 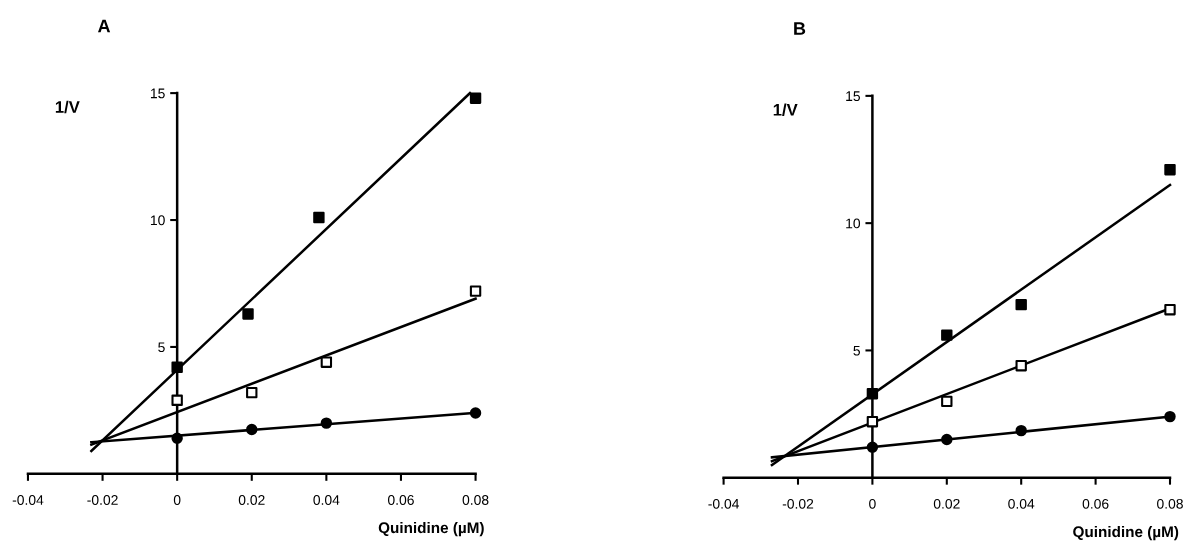 I want to click on chart-title: B, so click(x=800, y=28).